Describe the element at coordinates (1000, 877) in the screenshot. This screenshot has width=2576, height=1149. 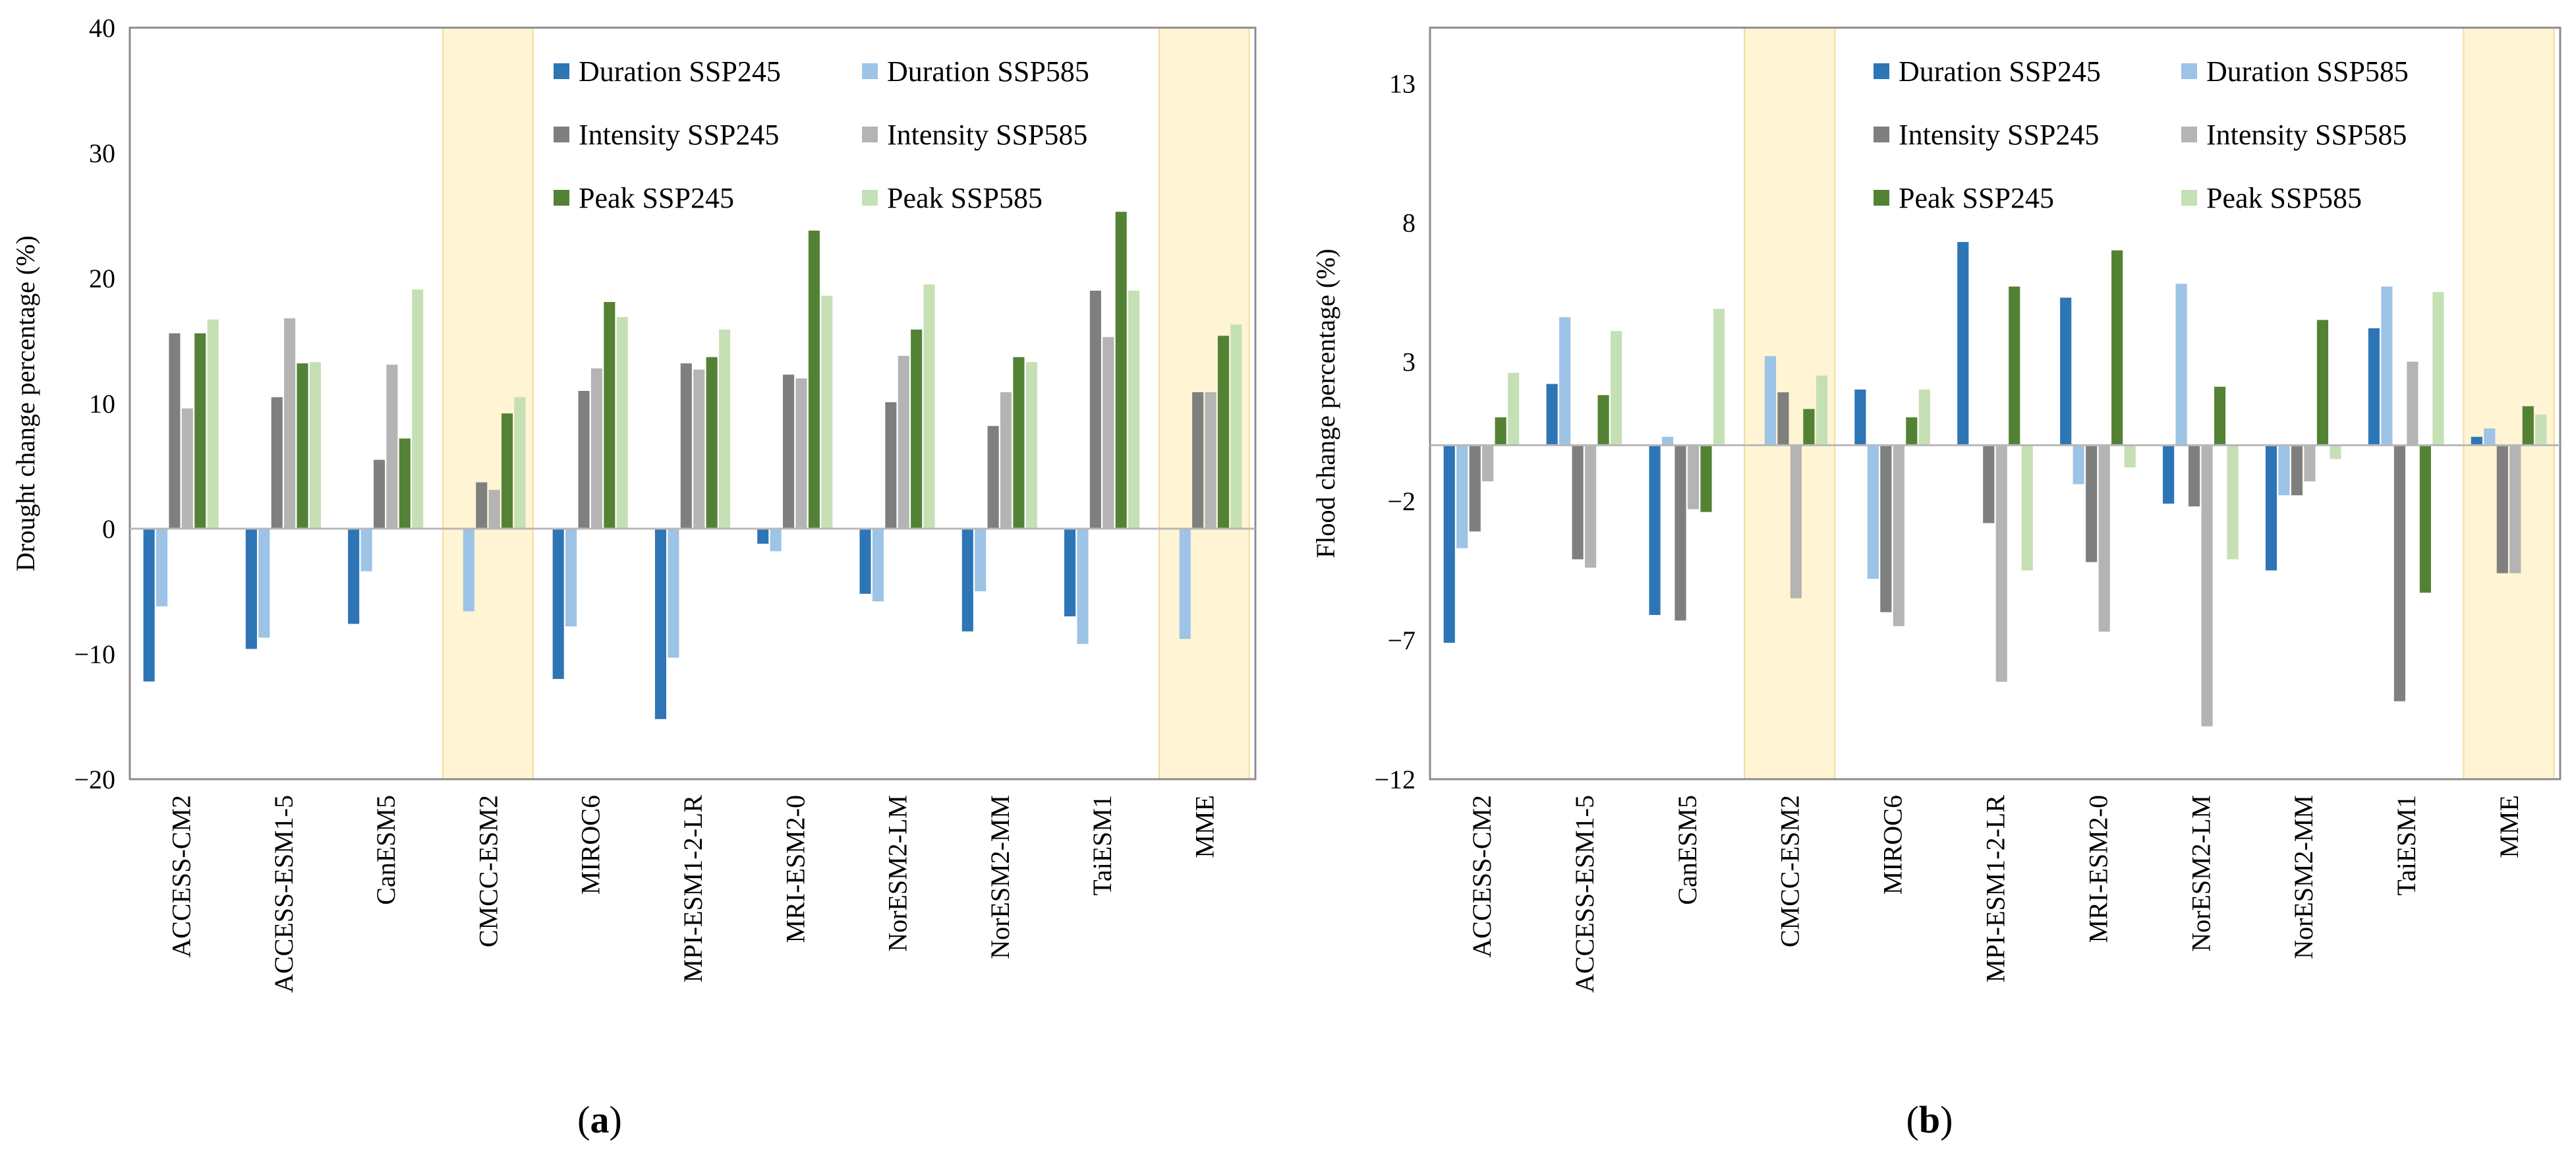
I see `x-category-label: NorESM2-MM` at that location.